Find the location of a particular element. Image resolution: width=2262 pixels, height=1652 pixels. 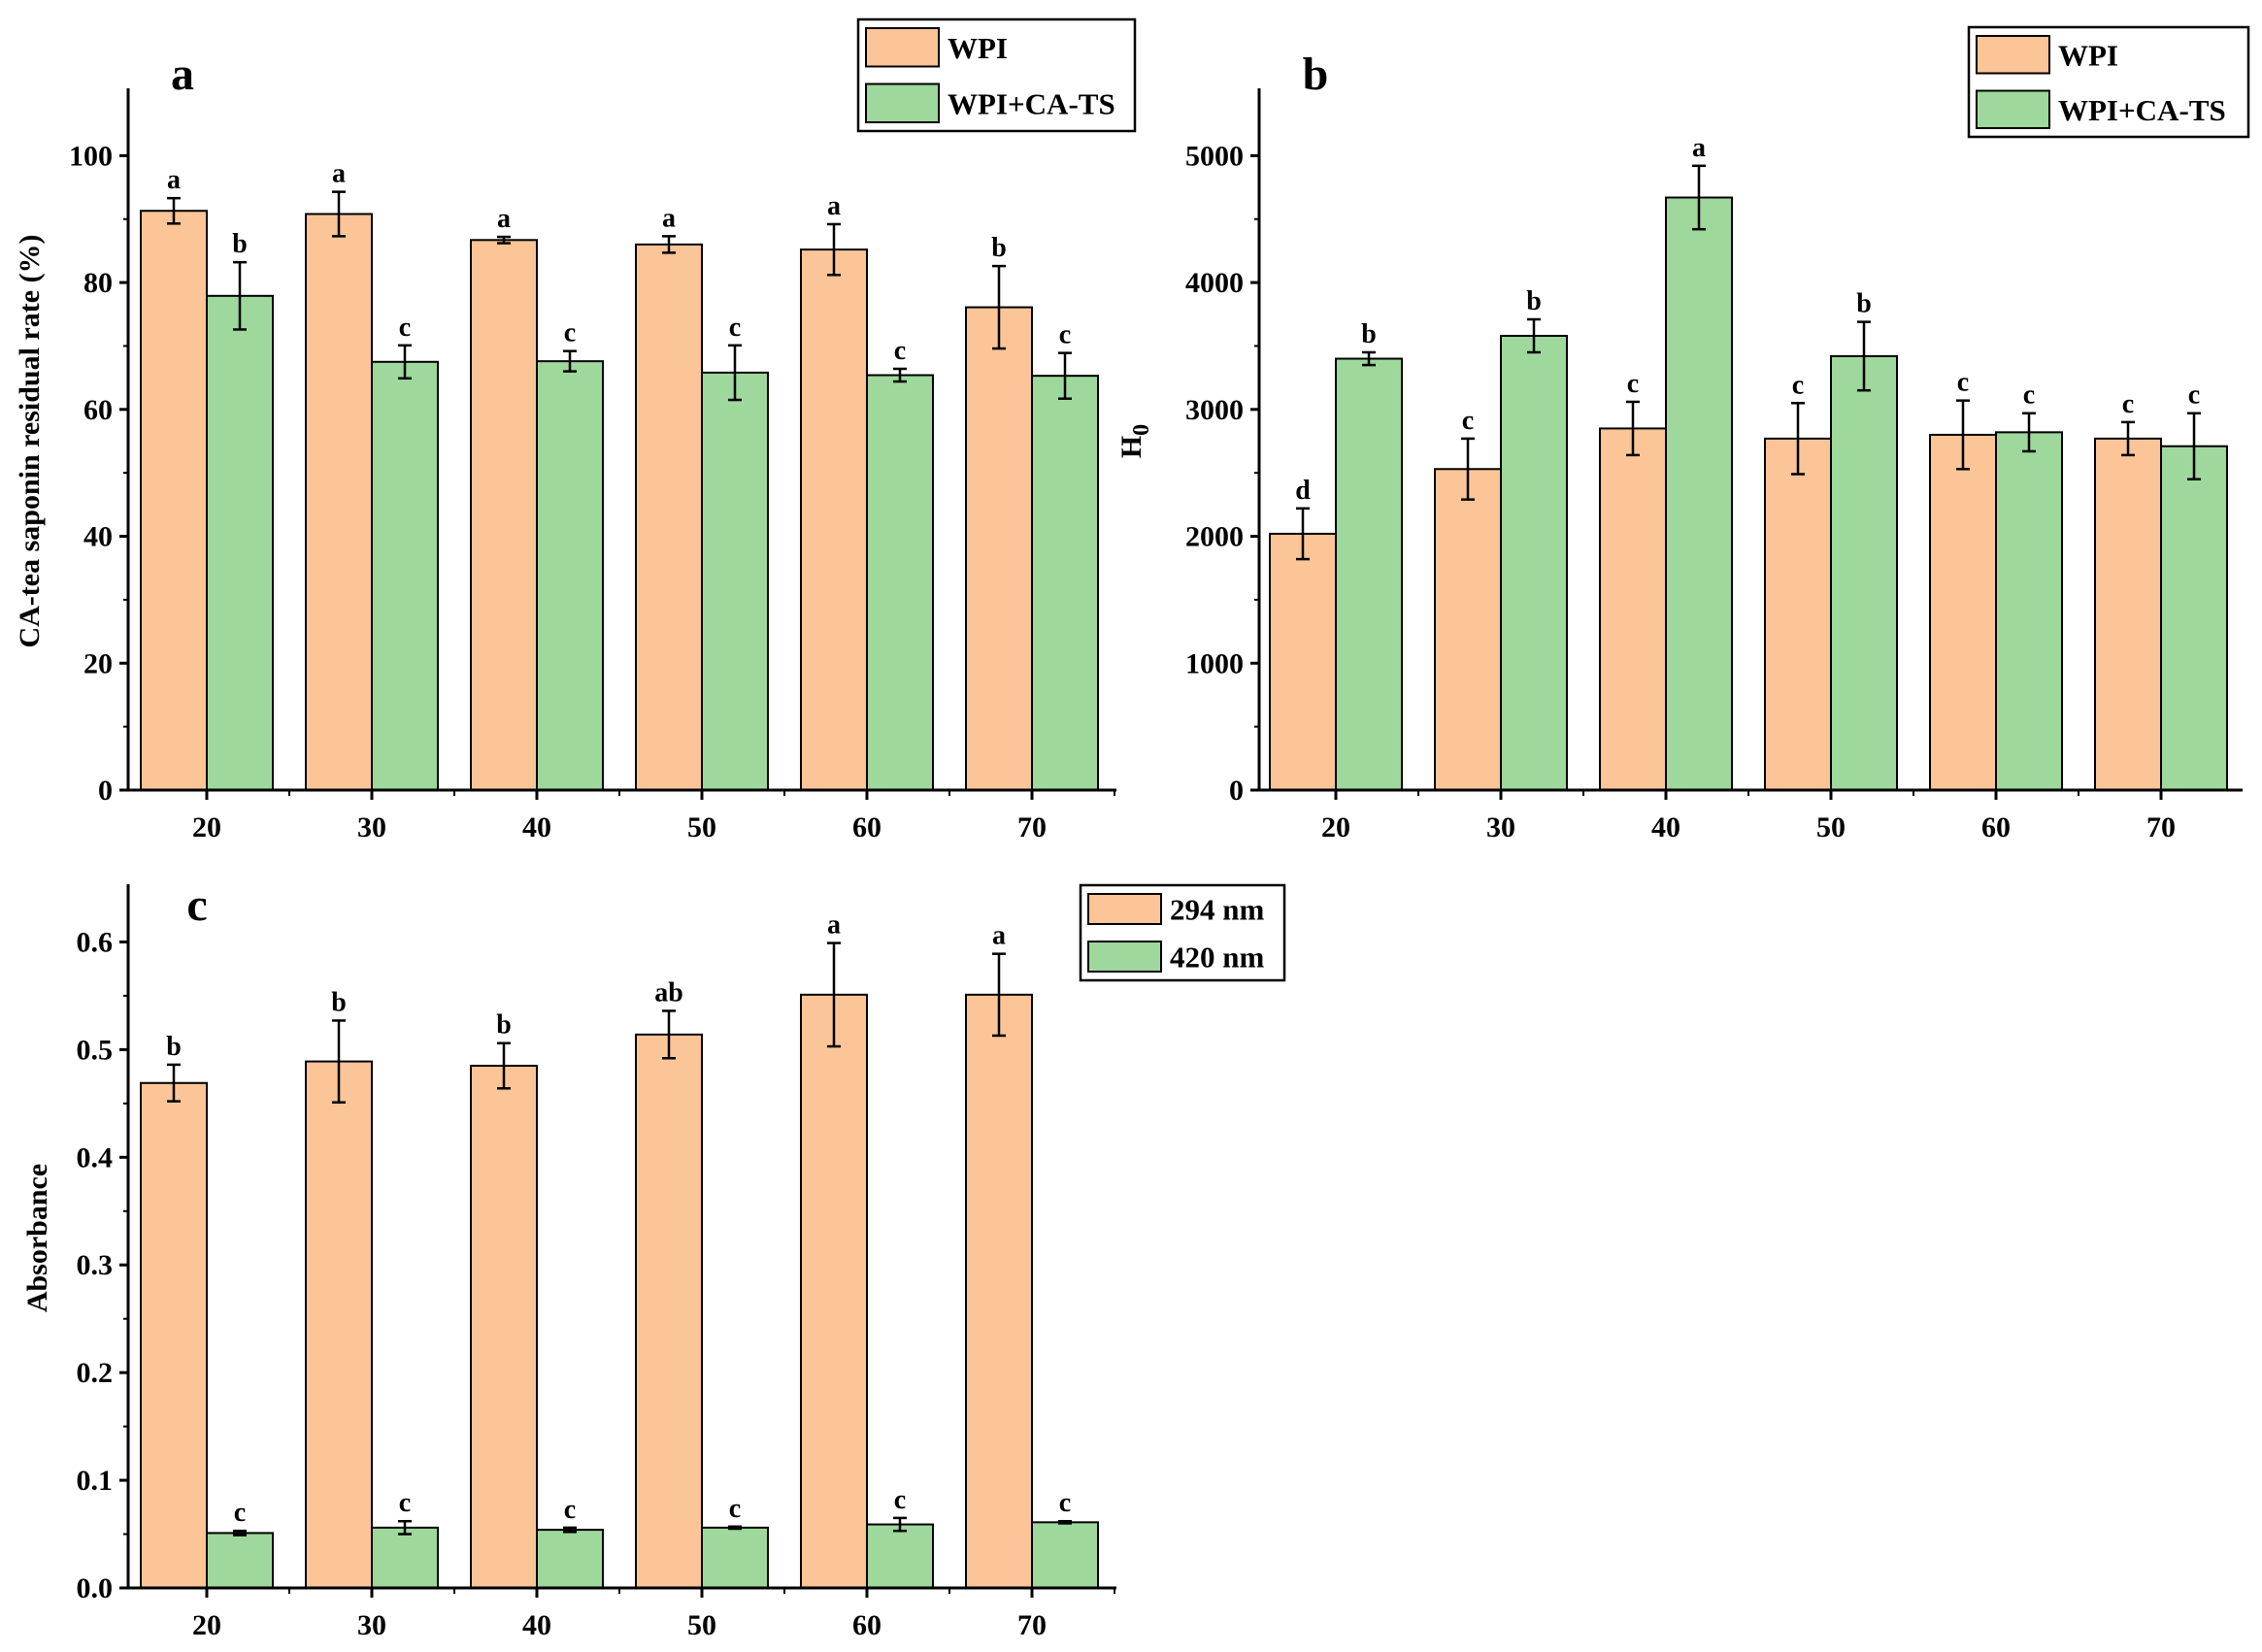

y-axis-title: Absorbance is located at coordinates (37, 1238).